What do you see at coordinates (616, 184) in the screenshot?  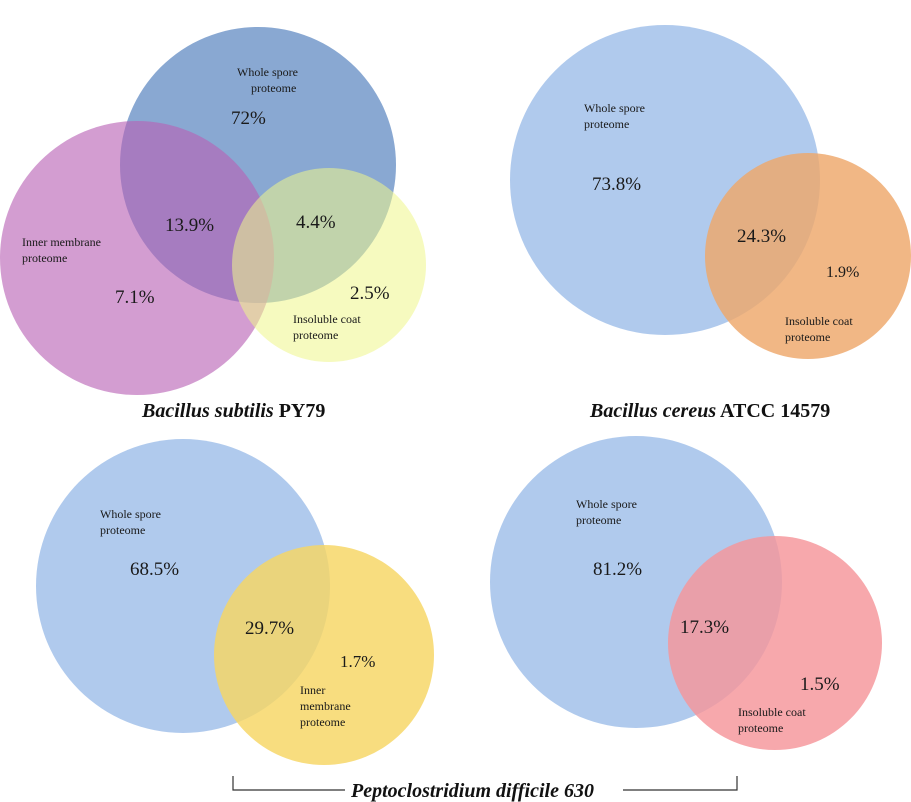 I see `whole-spore-percent: 73.8%` at bounding box center [616, 184].